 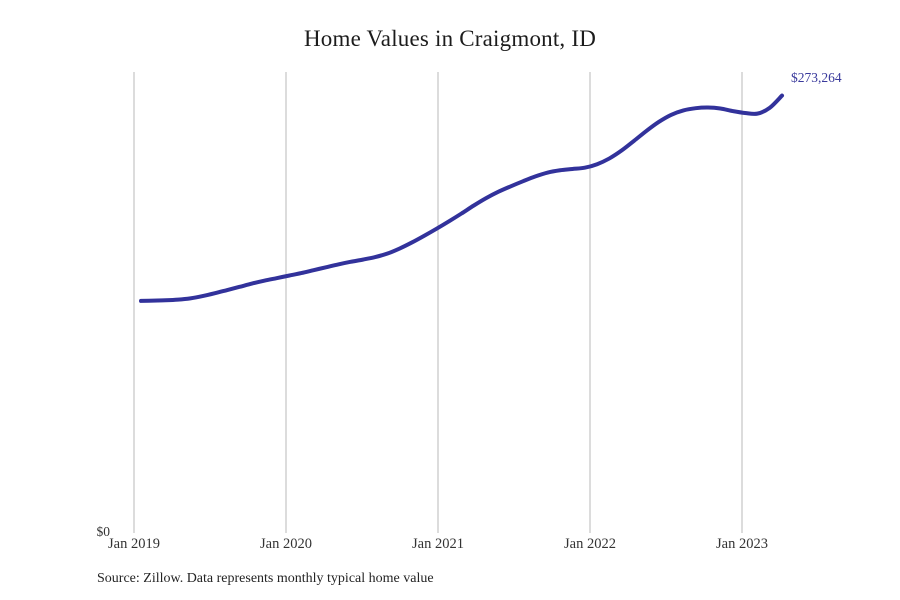 What do you see at coordinates (590, 544) in the screenshot?
I see `x-tick-label-jan-2022: Jan 2022` at bounding box center [590, 544].